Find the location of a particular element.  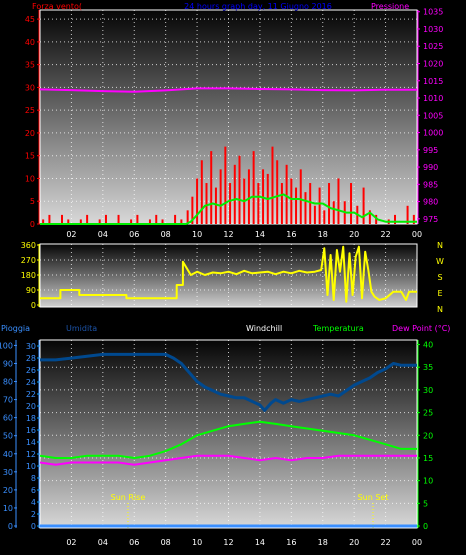

rain-axis-label: Pioggia is located at coordinates (15, 328).